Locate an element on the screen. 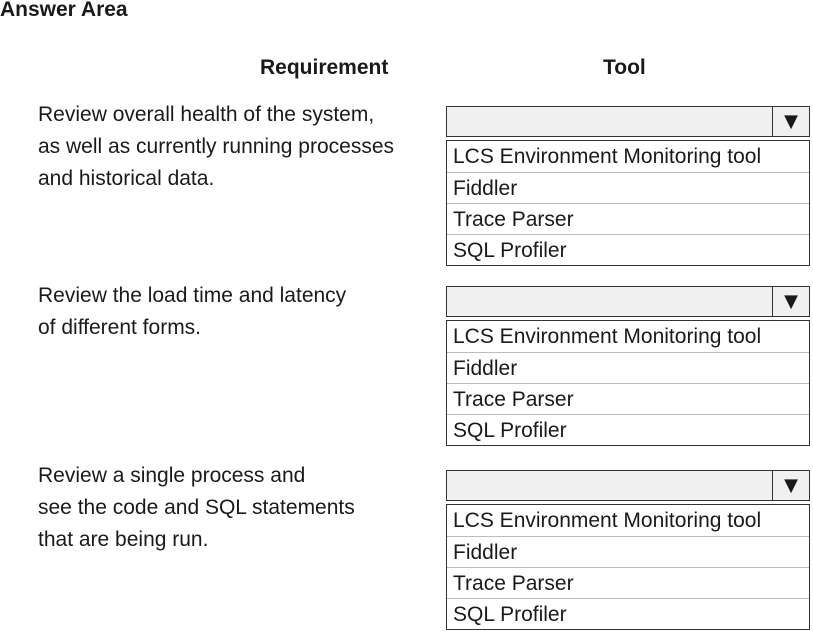 The height and width of the screenshot is (634, 813). requirement-line: Review overall health of the system, is located at coordinates (206, 114).